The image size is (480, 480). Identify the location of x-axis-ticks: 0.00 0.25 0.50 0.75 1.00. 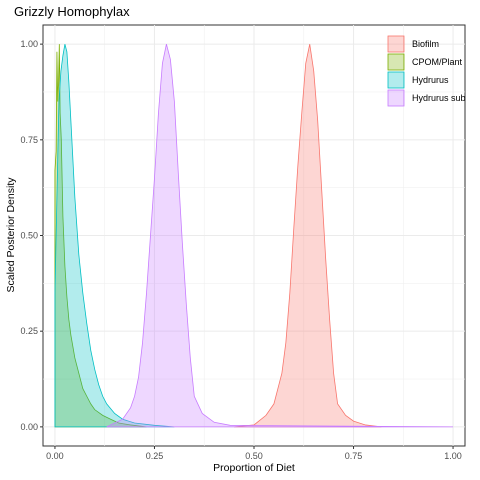
(254, 453).